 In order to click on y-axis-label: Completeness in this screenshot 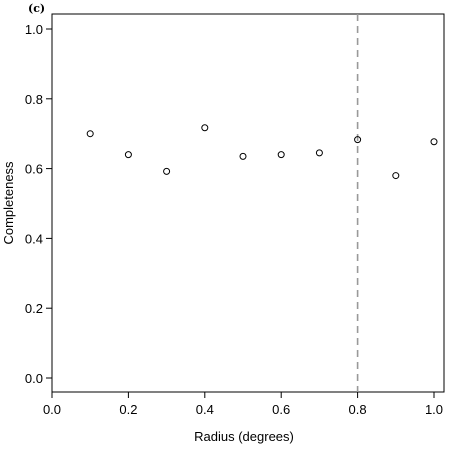, I will do `click(8, 203)`.